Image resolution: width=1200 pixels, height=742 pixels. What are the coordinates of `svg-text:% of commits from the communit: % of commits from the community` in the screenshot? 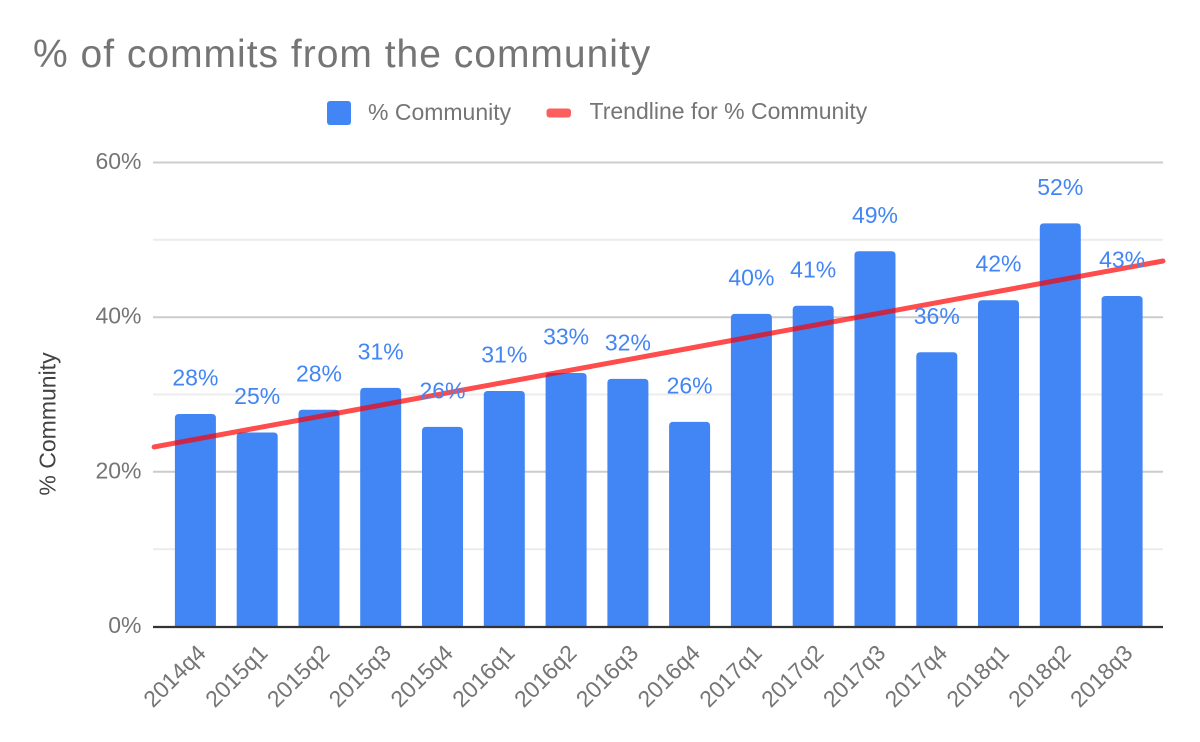 It's located at (342, 54).